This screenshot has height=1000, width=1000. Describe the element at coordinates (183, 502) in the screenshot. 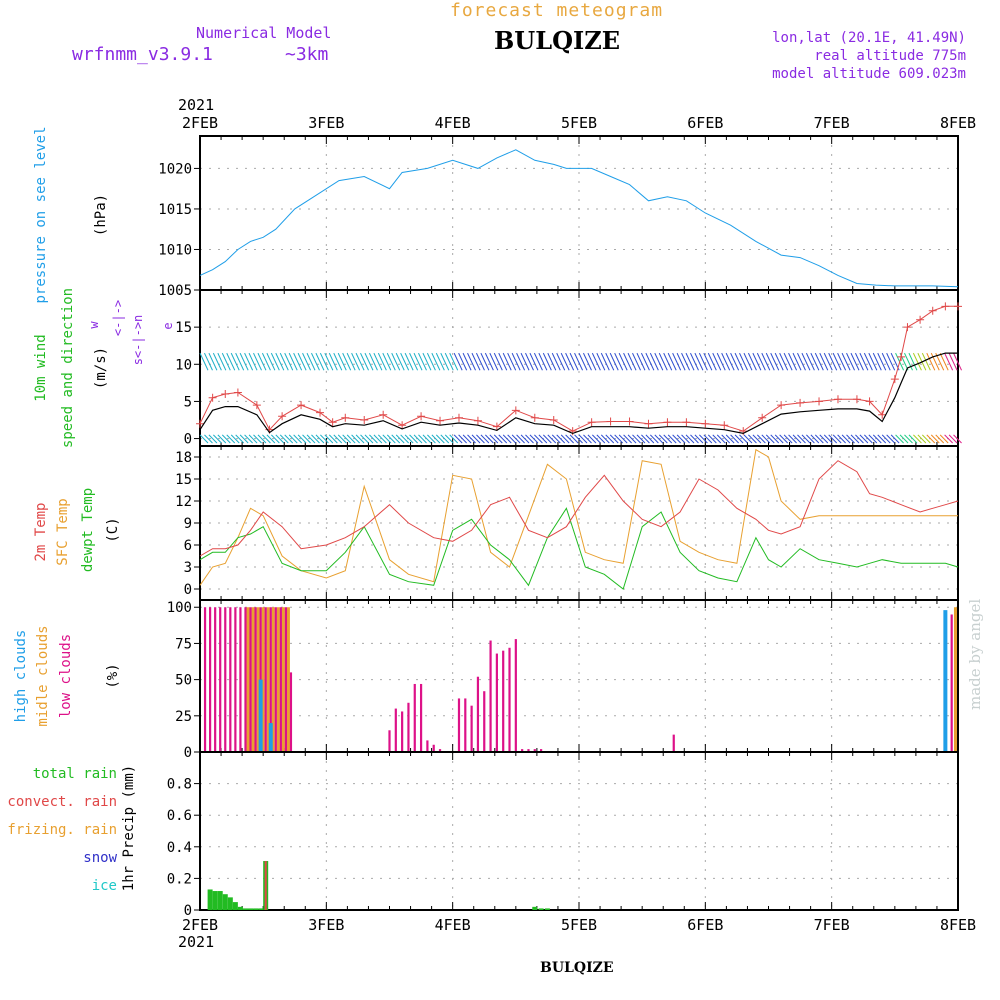

I see `temperature-tick-label: 12` at that location.